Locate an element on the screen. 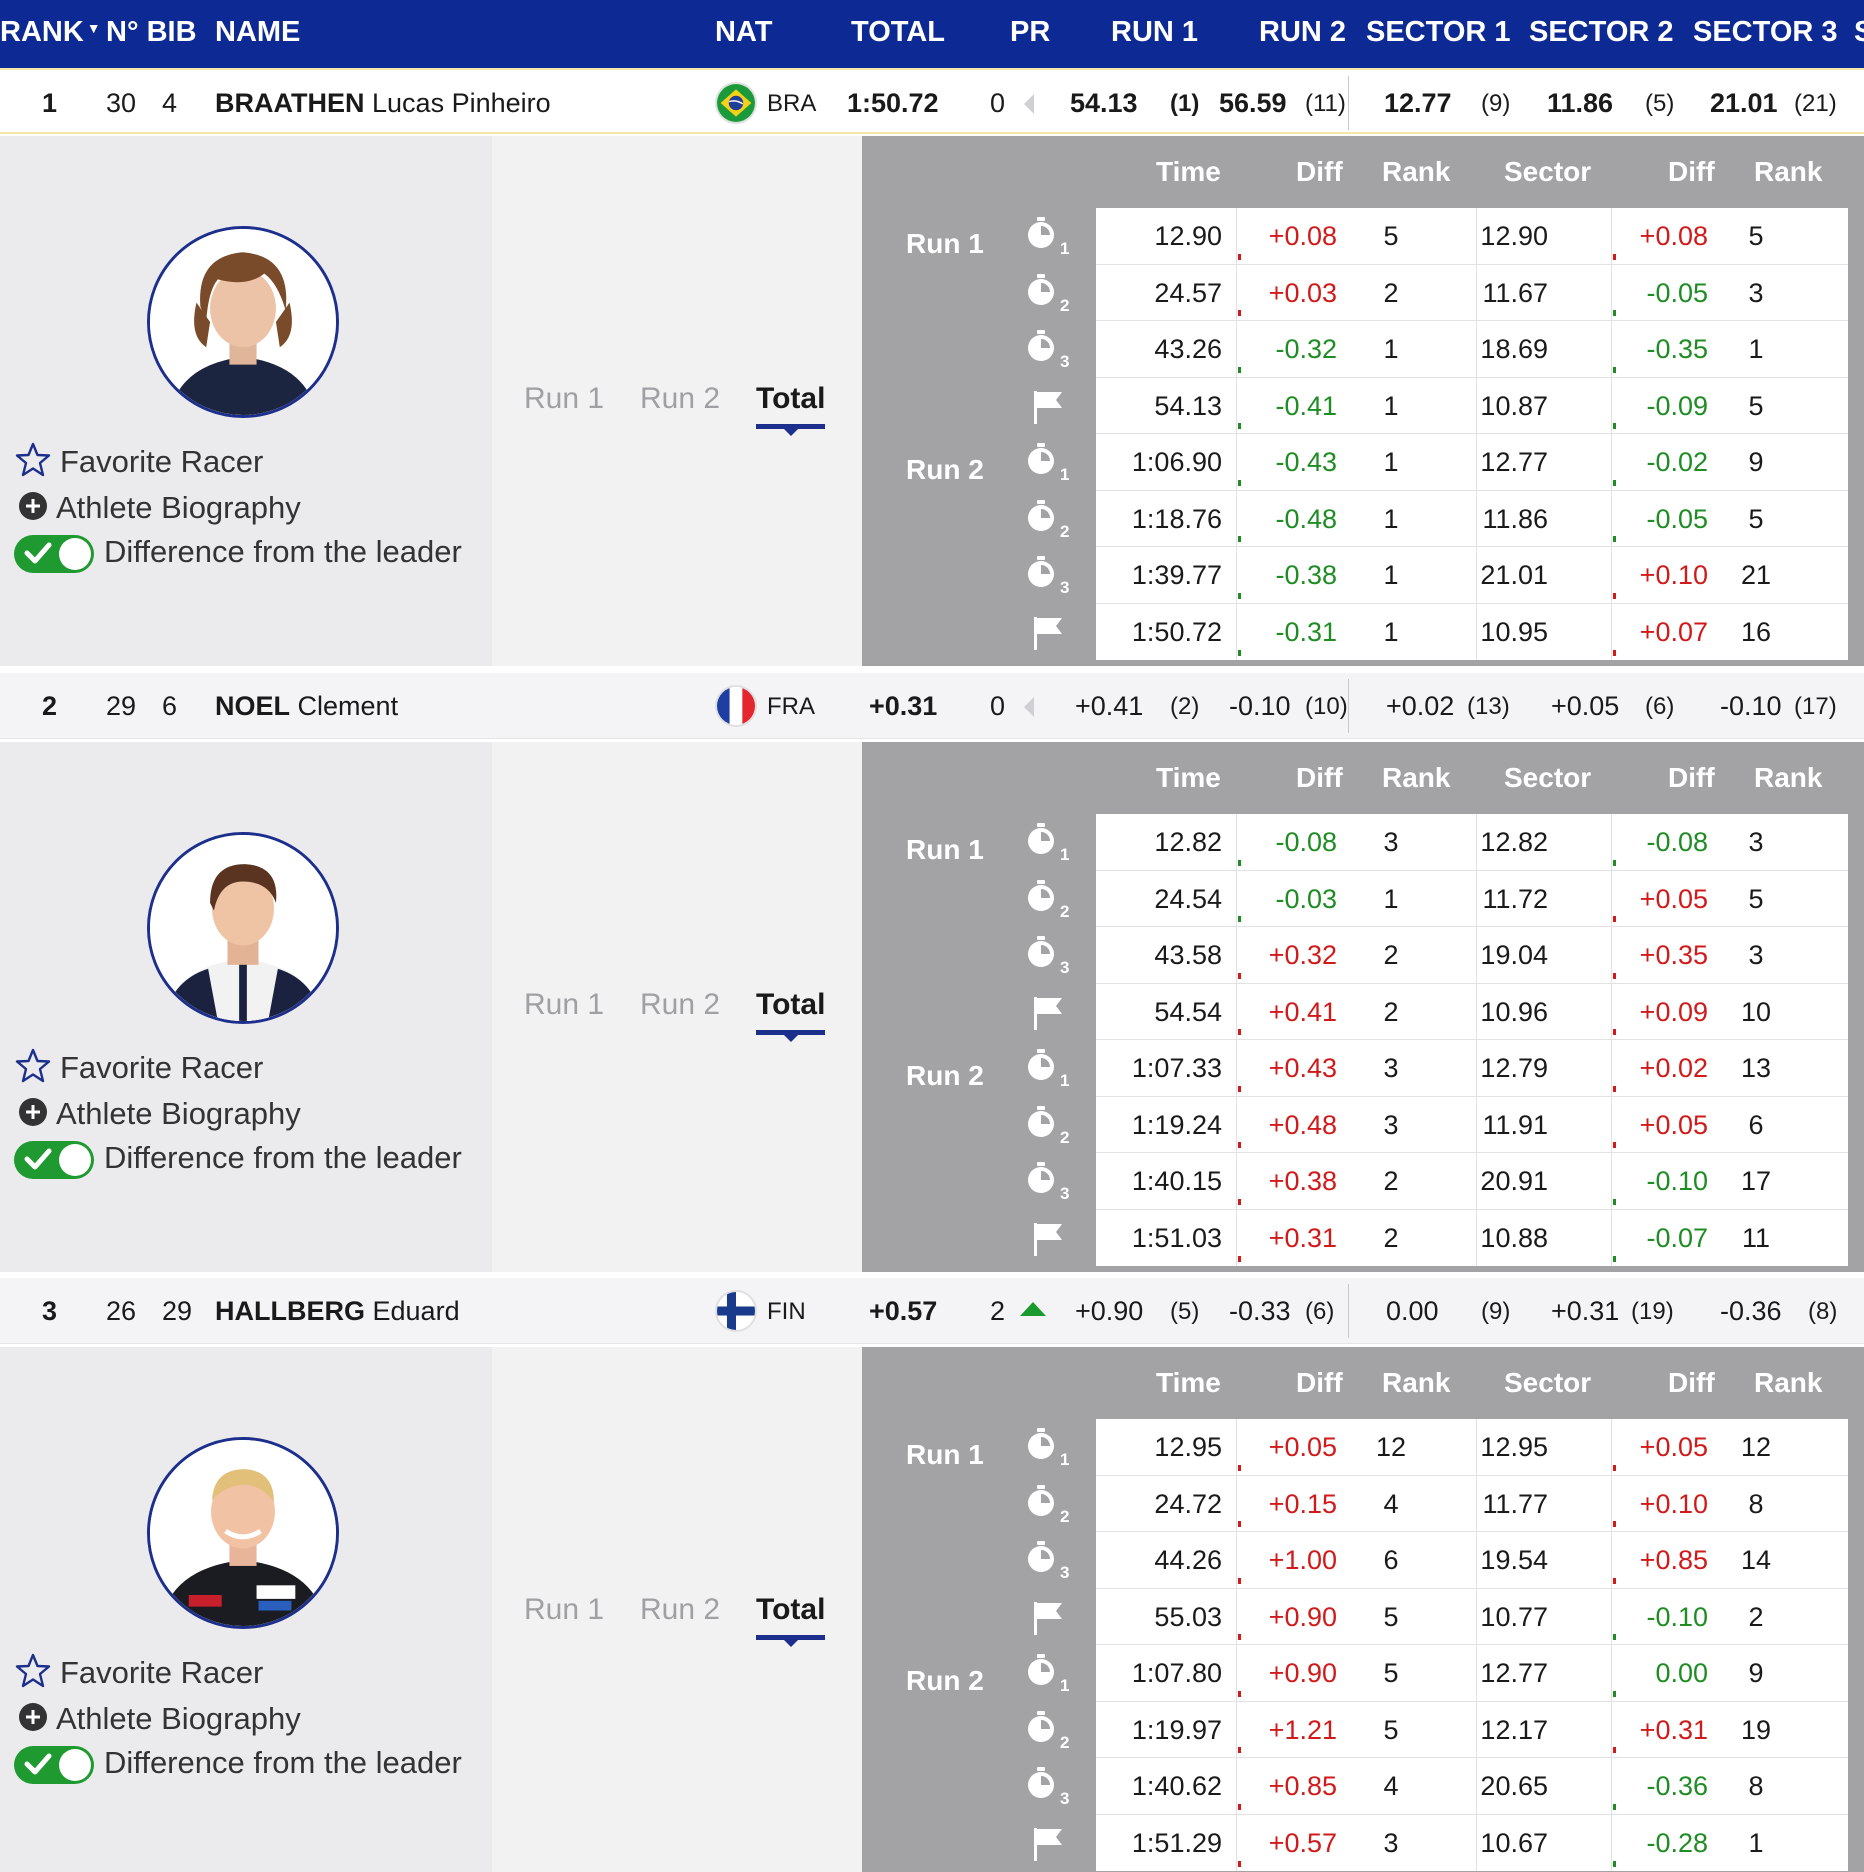  run2-value: 56.59 is located at coordinates (1253, 103).